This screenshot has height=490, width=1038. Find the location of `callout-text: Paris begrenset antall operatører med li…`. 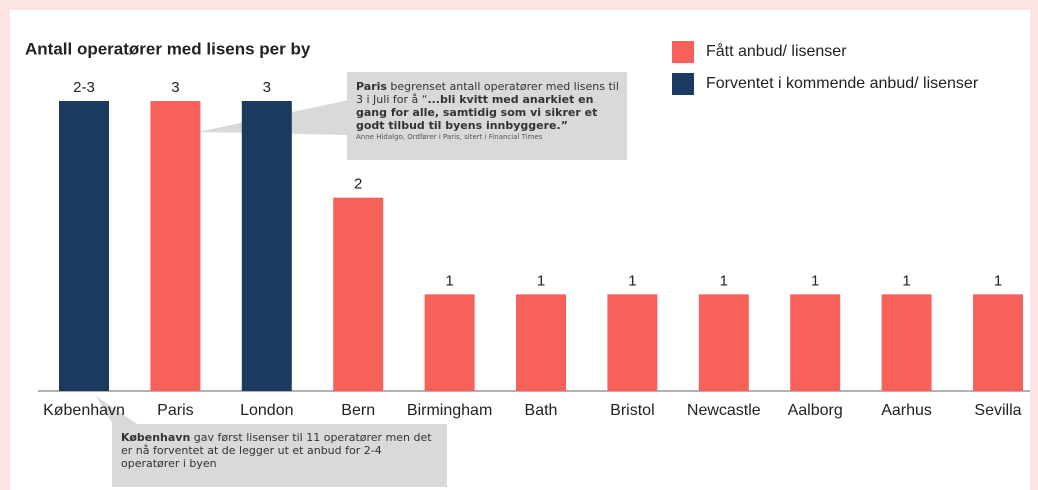

callout-text: Paris begrenset antall operatører med li… is located at coordinates (488, 111).